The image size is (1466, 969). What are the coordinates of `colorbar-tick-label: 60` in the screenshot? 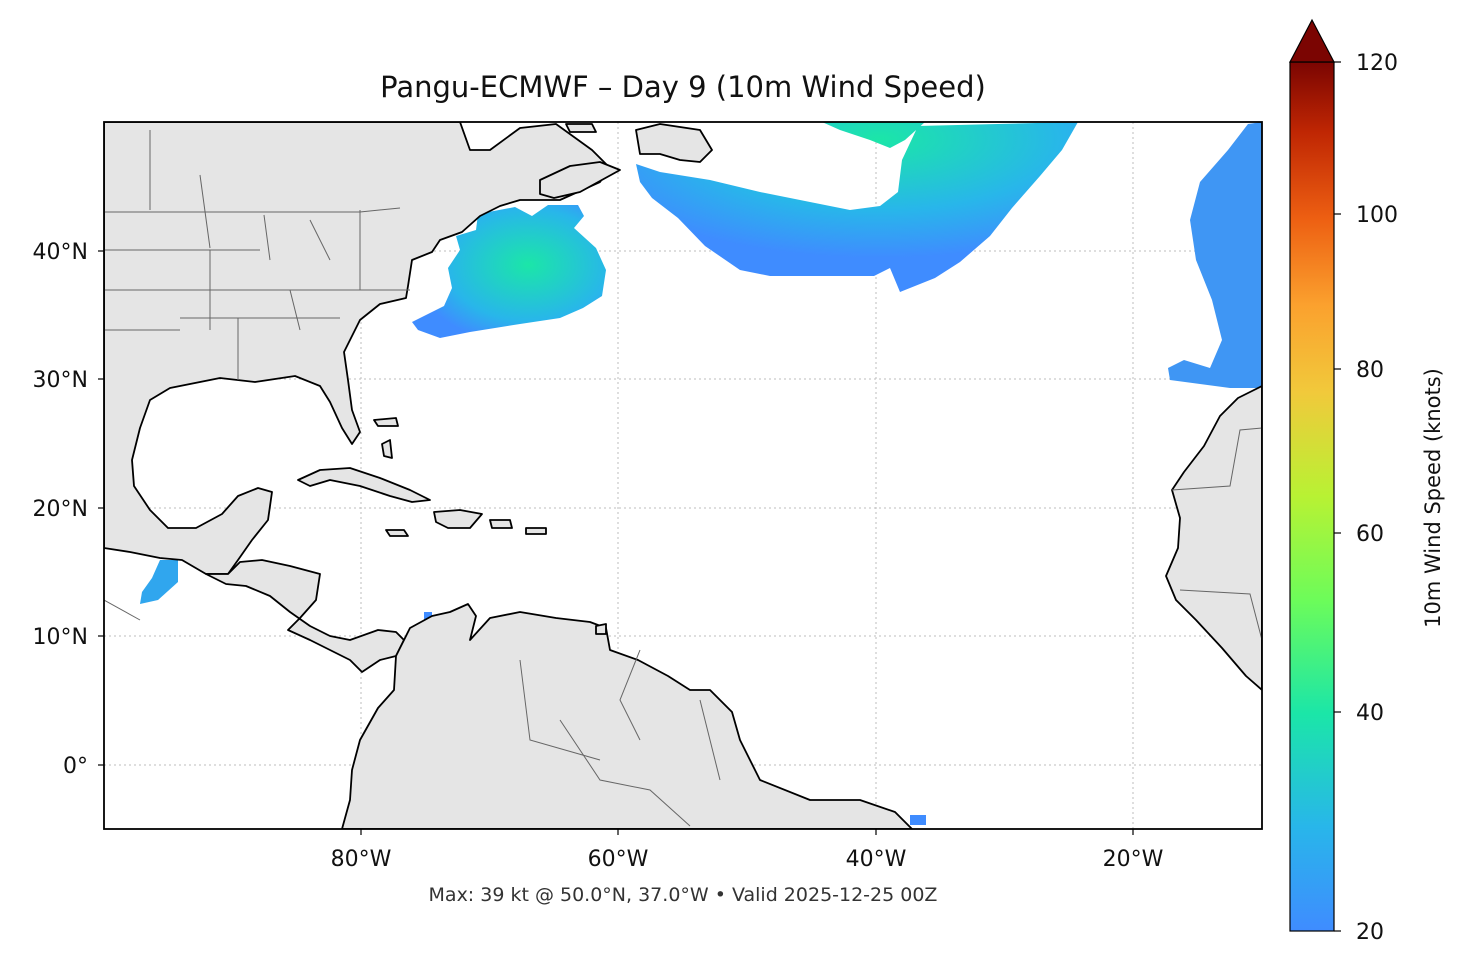 It's located at (1370, 534).